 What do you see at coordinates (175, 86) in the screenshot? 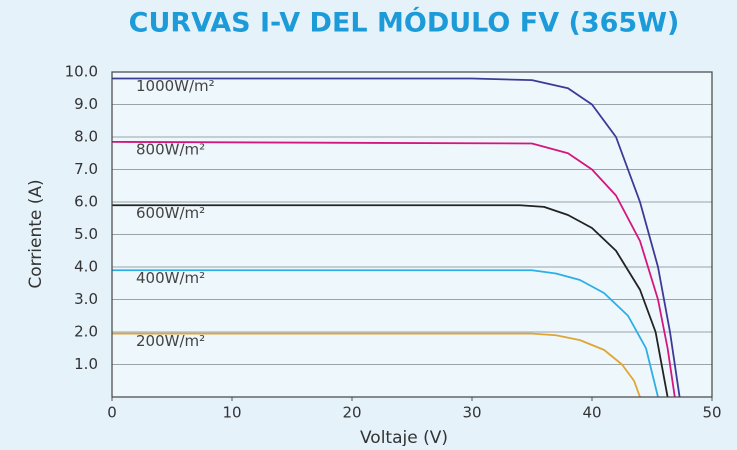
I see `series-label: 1000W/m²` at bounding box center [175, 86].